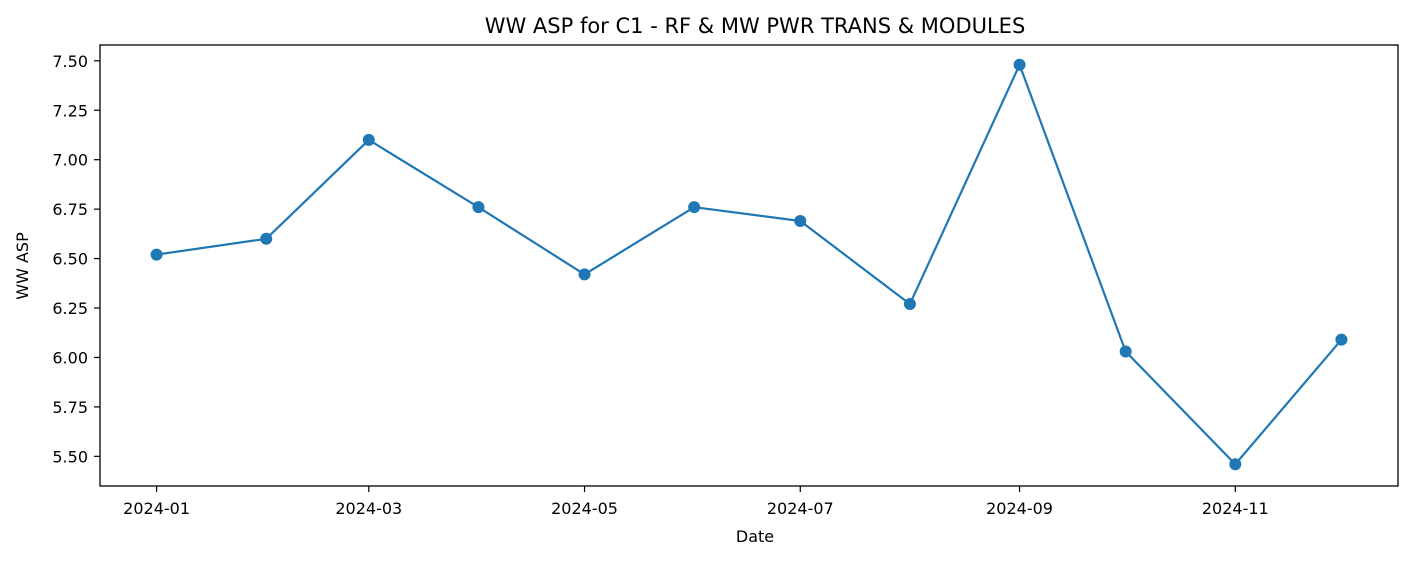 The height and width of the screenshot is (561, 1425). What do you see at coordinates (1235, 508) in the screenshot?
I see `x-tick-label: 2024-11` at bounding box center [1235, 508].